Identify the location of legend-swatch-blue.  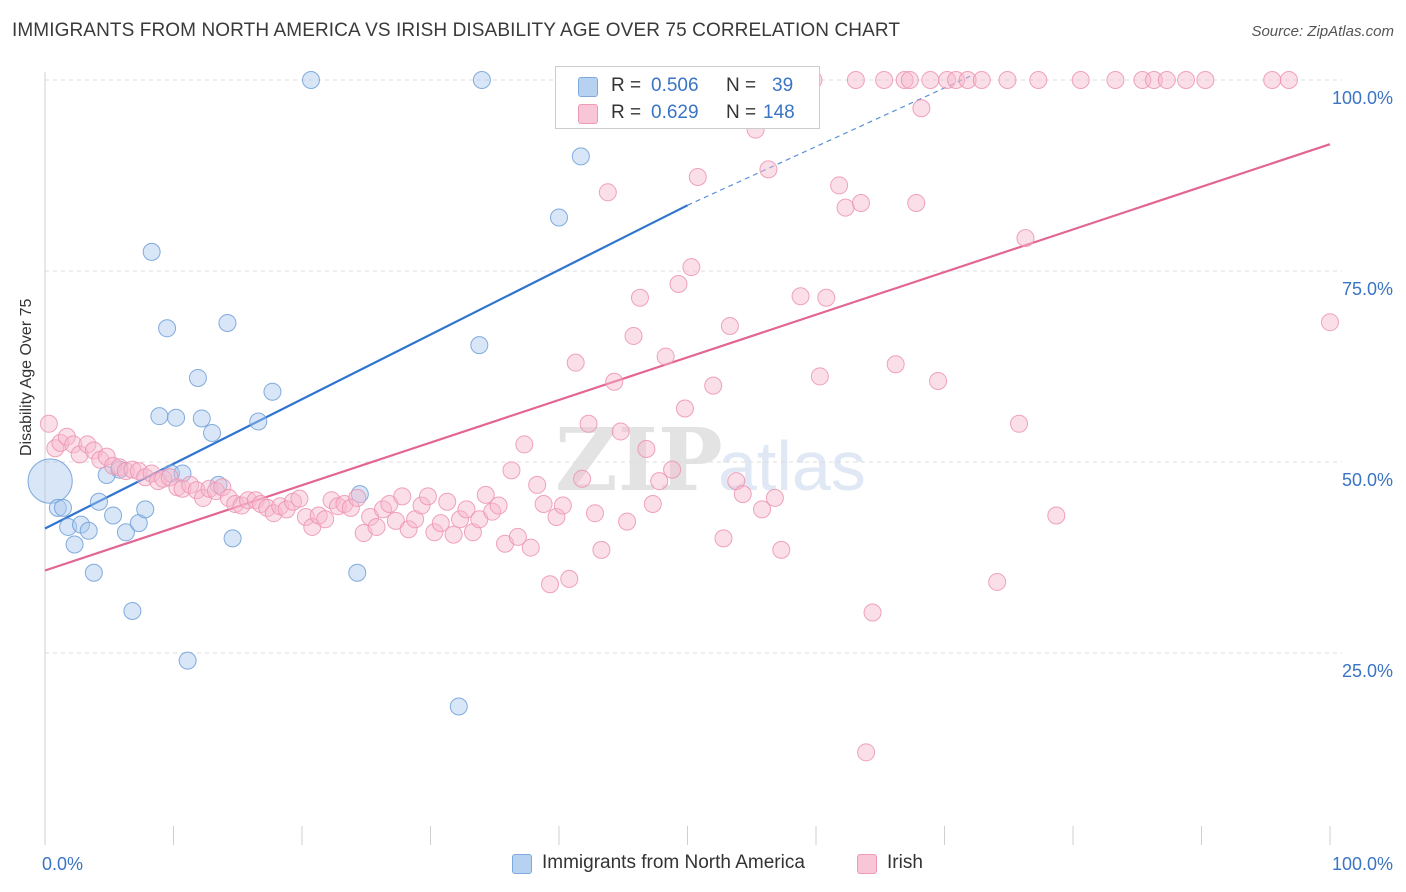
(522, 864).